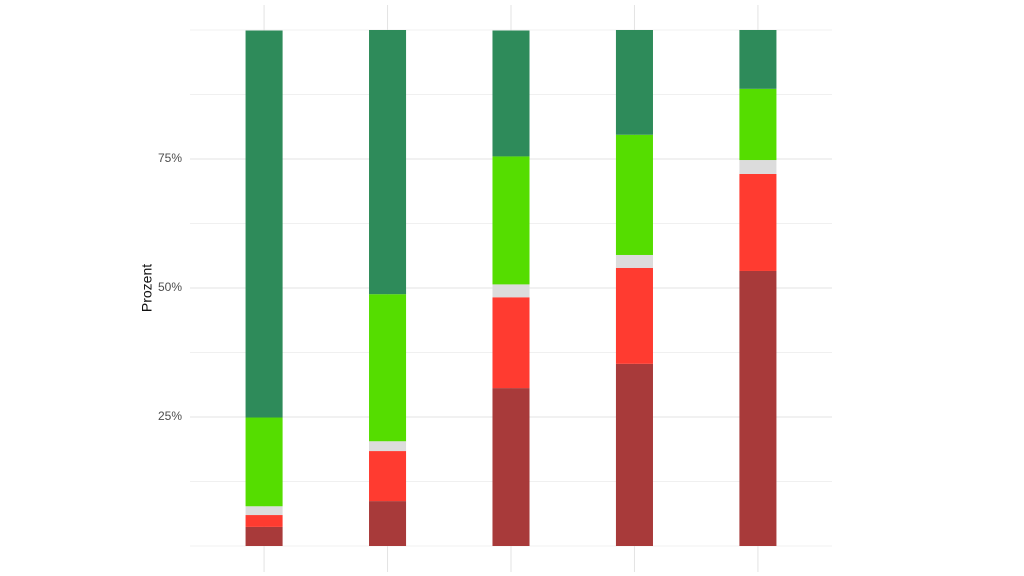  Describe the element at coordinates (147, 288) in the screenshot. I see `y-axis-title: Prozent` at that location.